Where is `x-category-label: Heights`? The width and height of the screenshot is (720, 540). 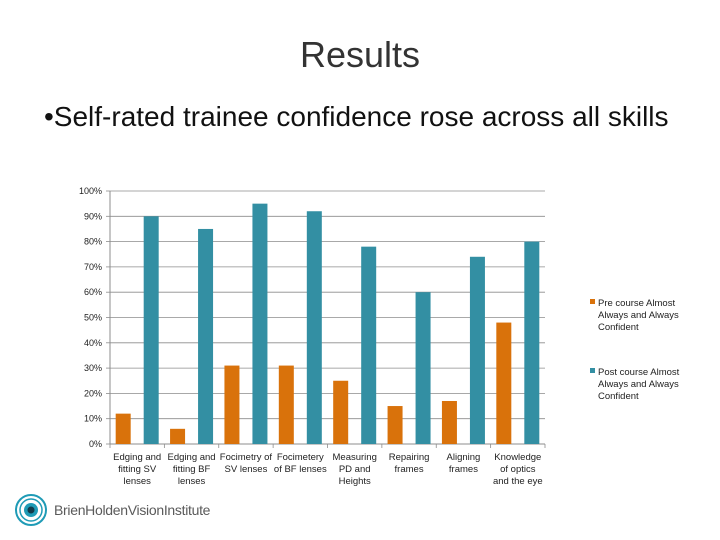
x-category-label: Heights is located at coordinates (355, 481).